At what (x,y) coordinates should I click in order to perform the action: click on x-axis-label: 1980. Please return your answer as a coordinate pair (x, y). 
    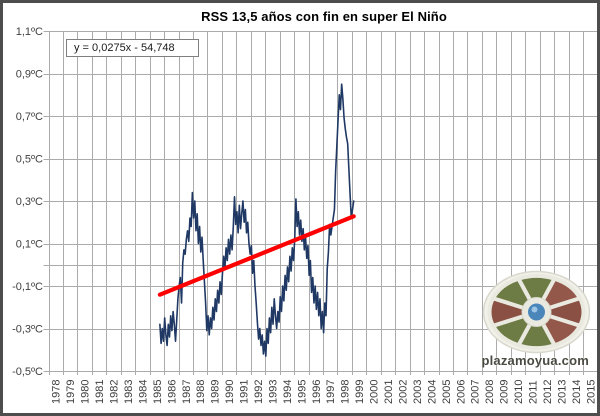
    Looking at the image, I should click on (86, 392).